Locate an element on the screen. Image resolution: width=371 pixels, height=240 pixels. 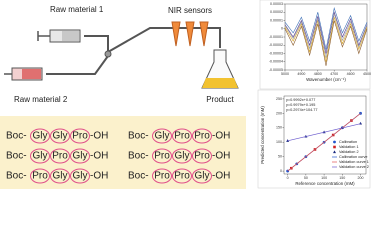
y-tick-label: 0.00001 is located at coordinates (276, 20).